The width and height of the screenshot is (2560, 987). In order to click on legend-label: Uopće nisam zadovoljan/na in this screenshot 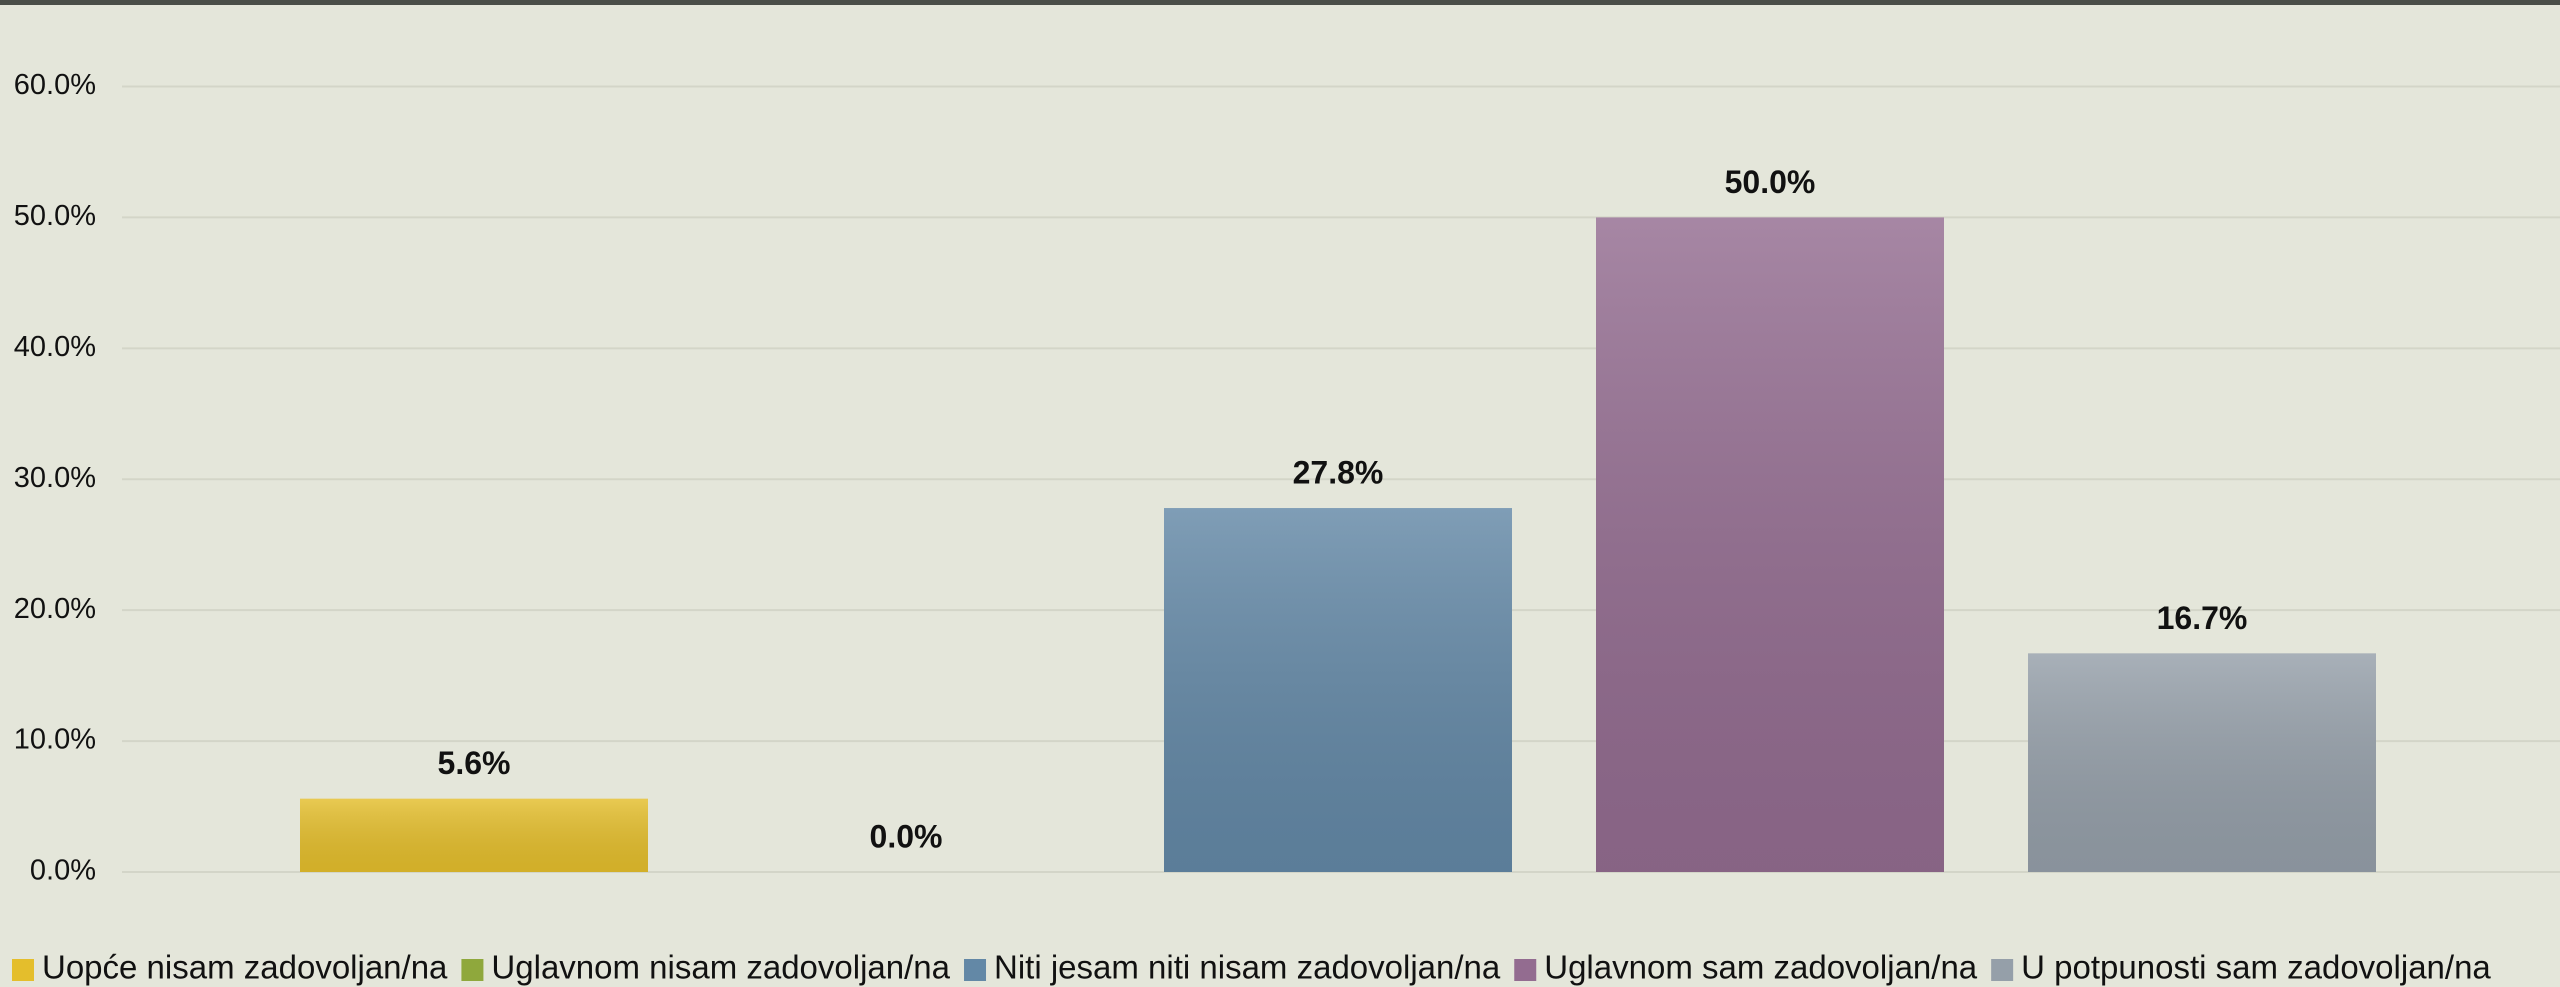, I will do `click(245, 967)`.